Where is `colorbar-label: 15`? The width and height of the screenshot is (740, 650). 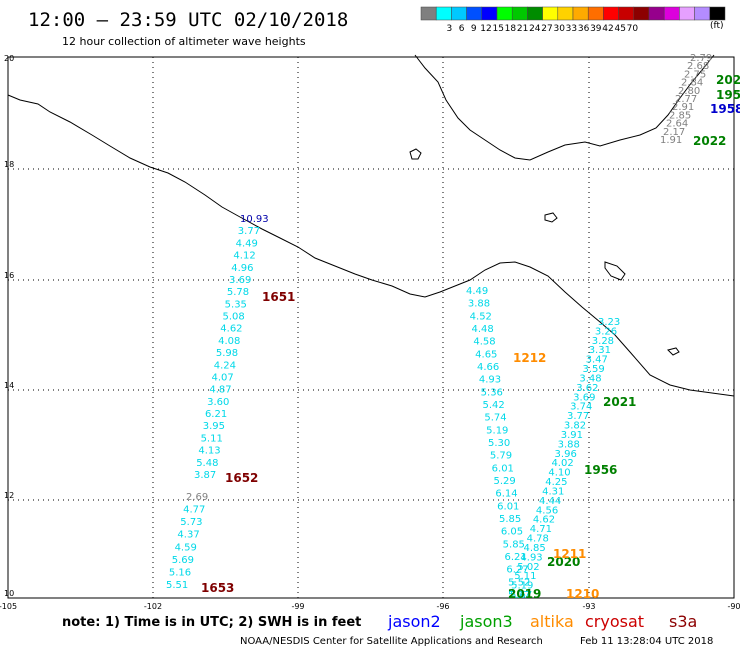
colorbar-label: 15 is located at coordinates (497, 29).